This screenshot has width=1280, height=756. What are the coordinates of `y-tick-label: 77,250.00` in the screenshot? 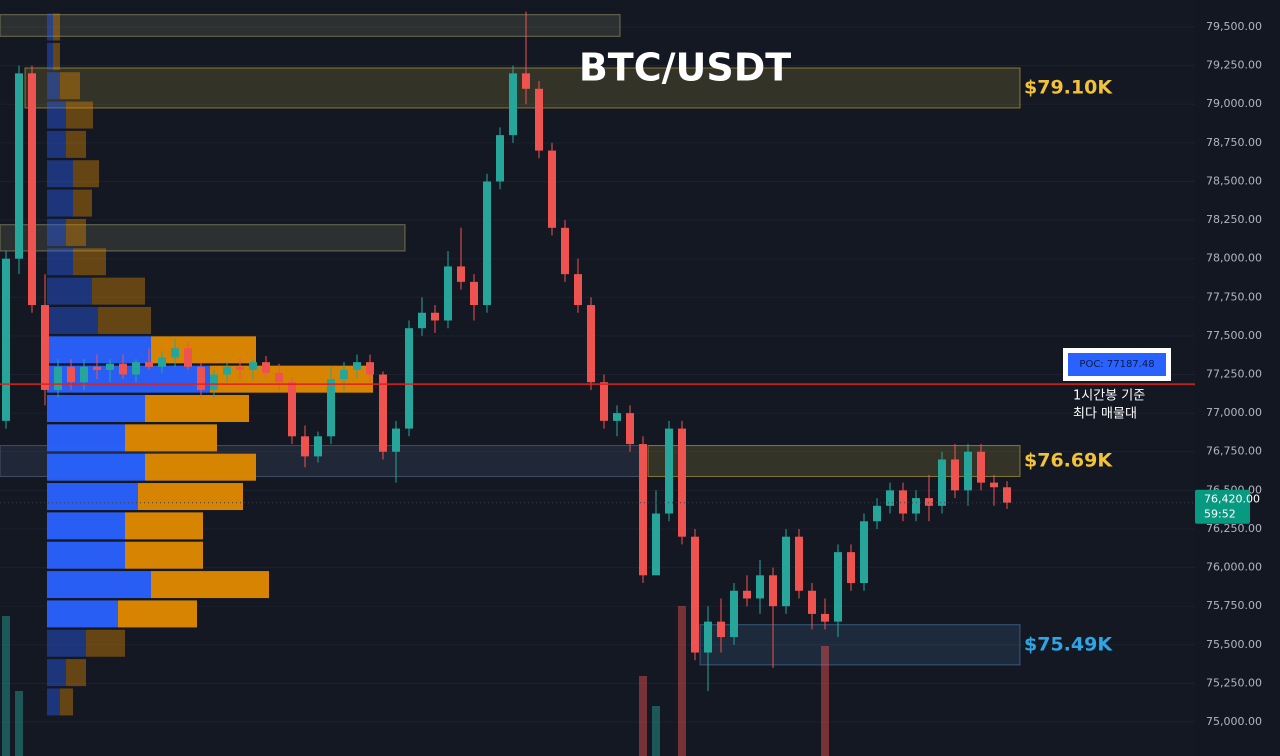 It's located at (1234, 374).